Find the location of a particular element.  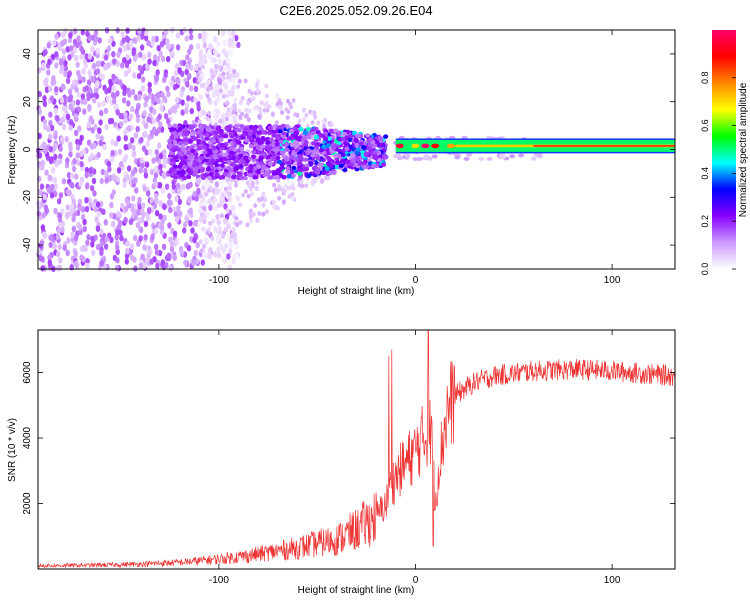

colorbar-tick-label: 0.0 is located at coordinates (705, 269).